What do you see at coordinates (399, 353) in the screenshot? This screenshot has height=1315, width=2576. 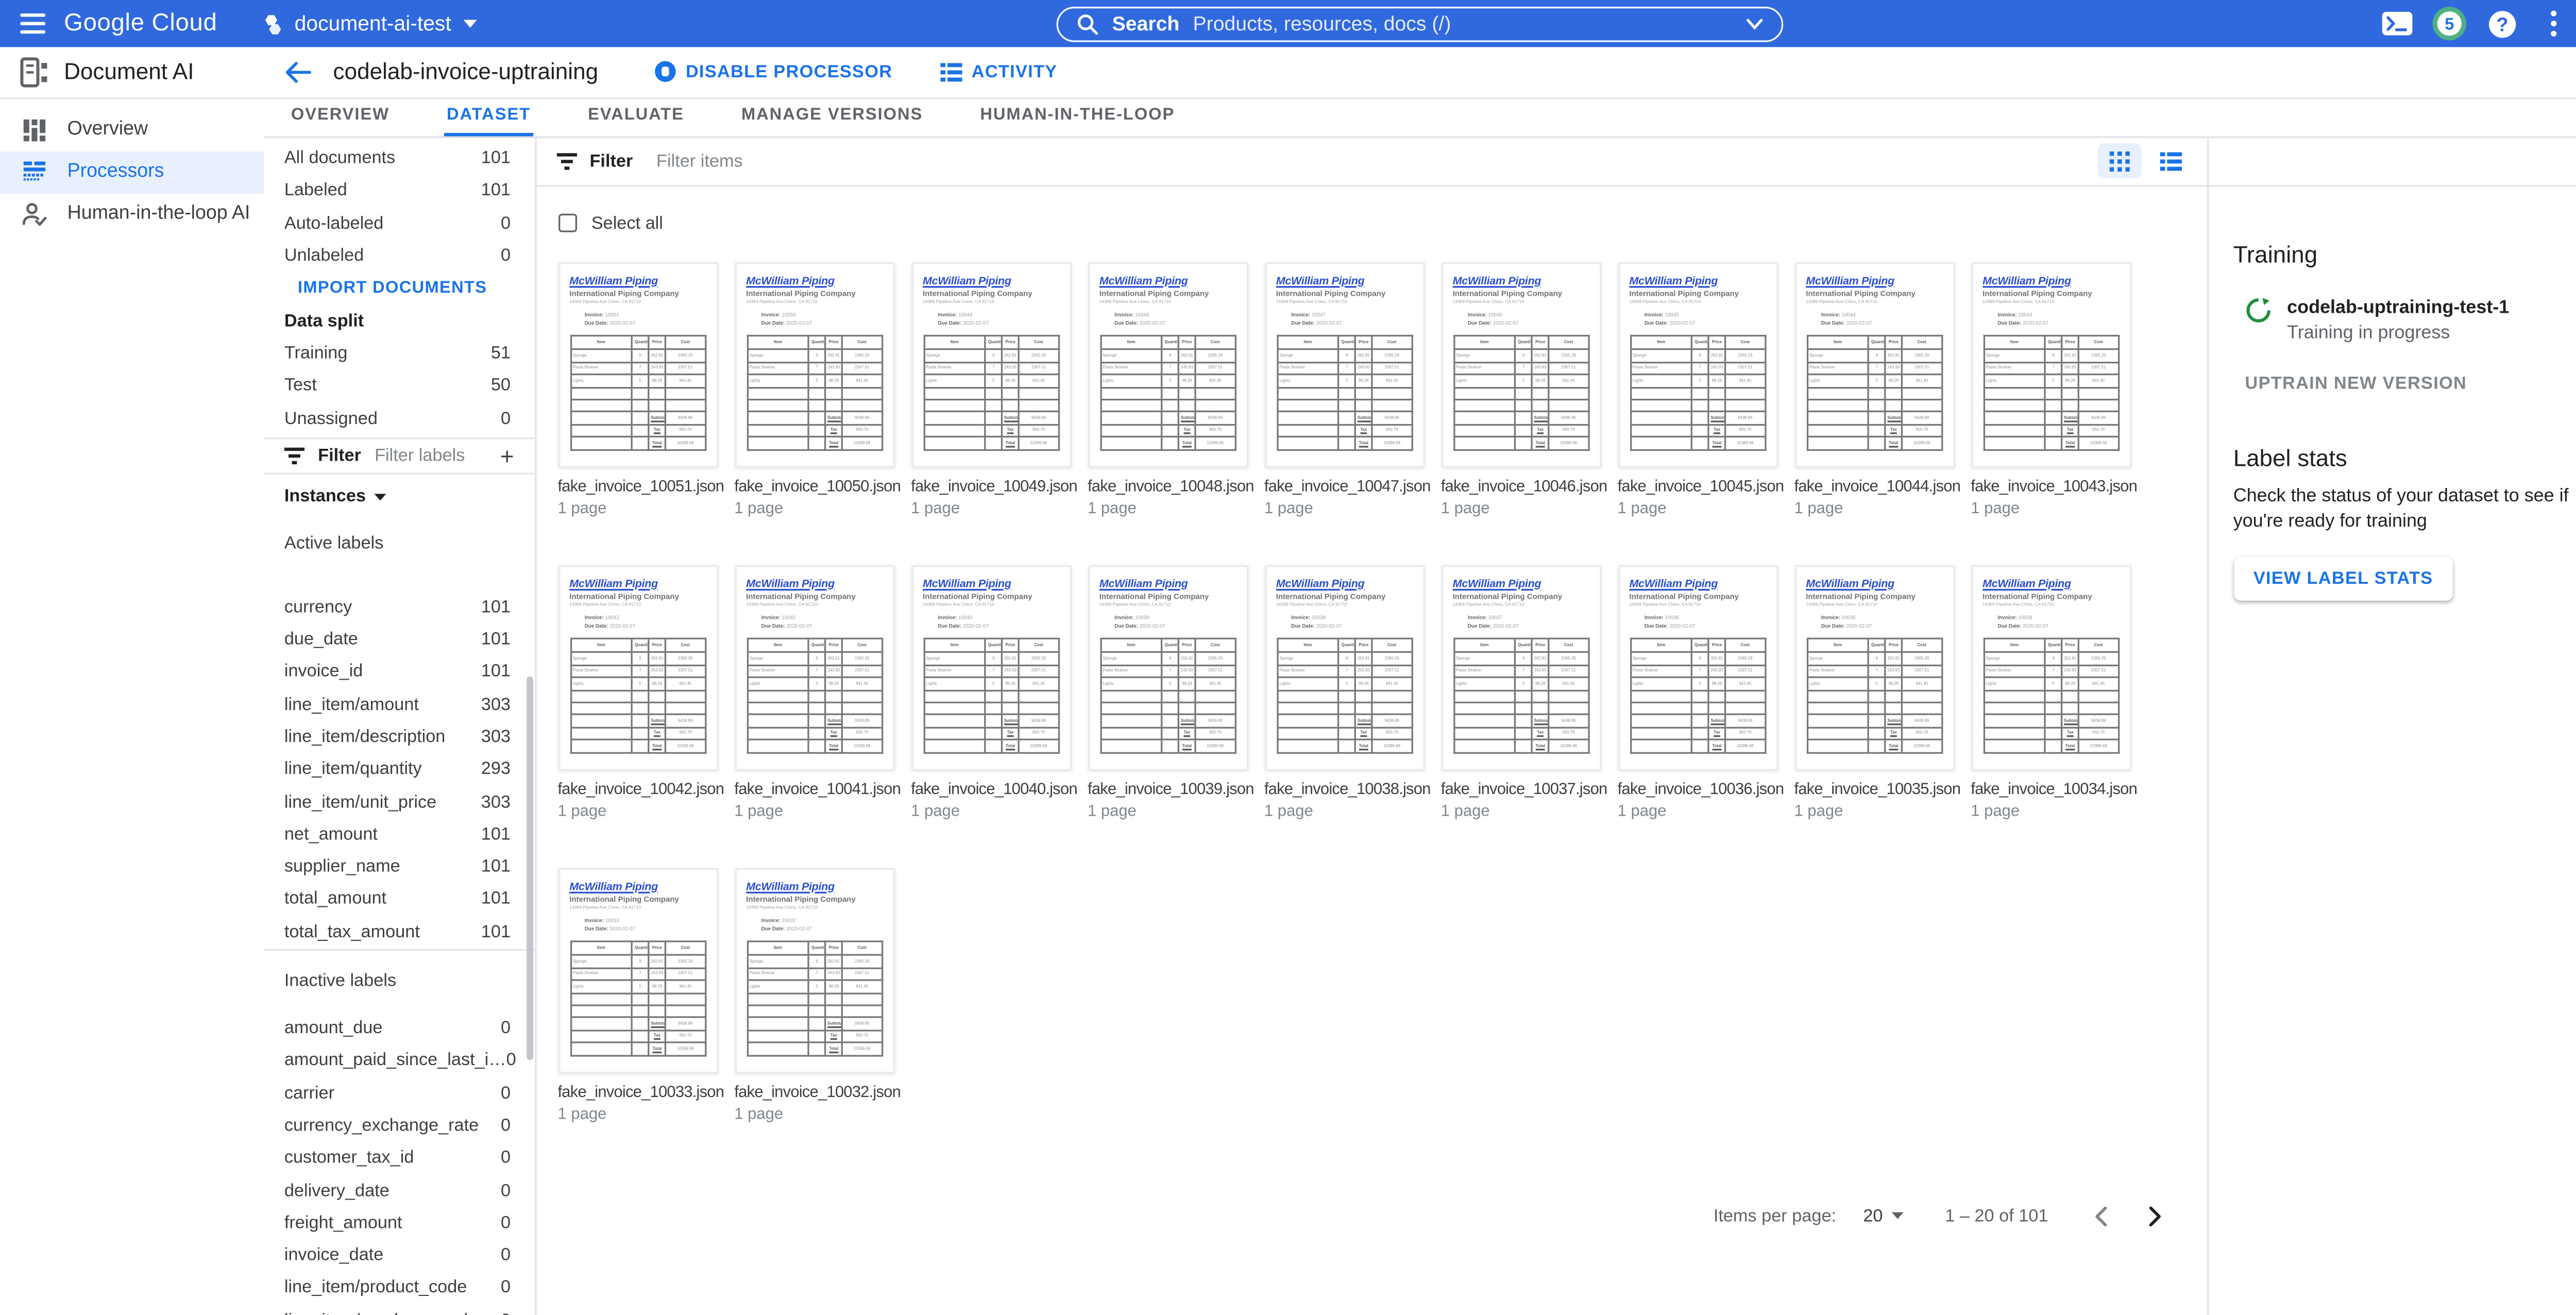 I see `split-training: Training 51` at bounding box center [399, 353].